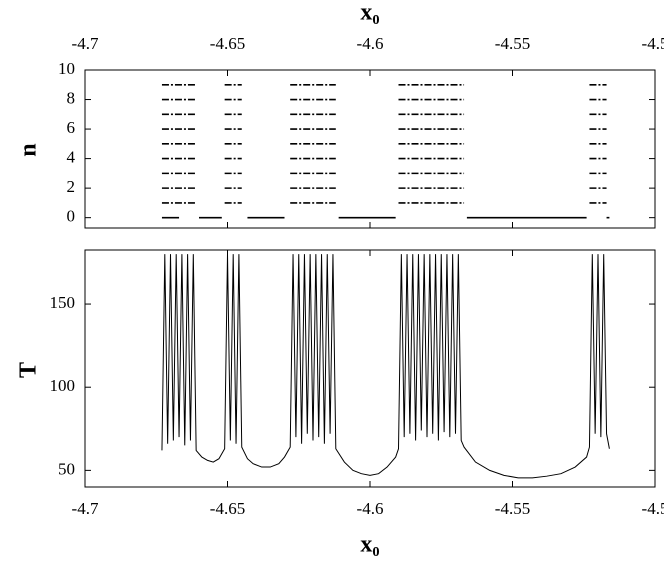 The width and height of the screenshot is (664, 564). What do you see at coordinates (71, 157) in the screenshot?
I see `y-tick-label: 4` at bounding box center [71, 157].